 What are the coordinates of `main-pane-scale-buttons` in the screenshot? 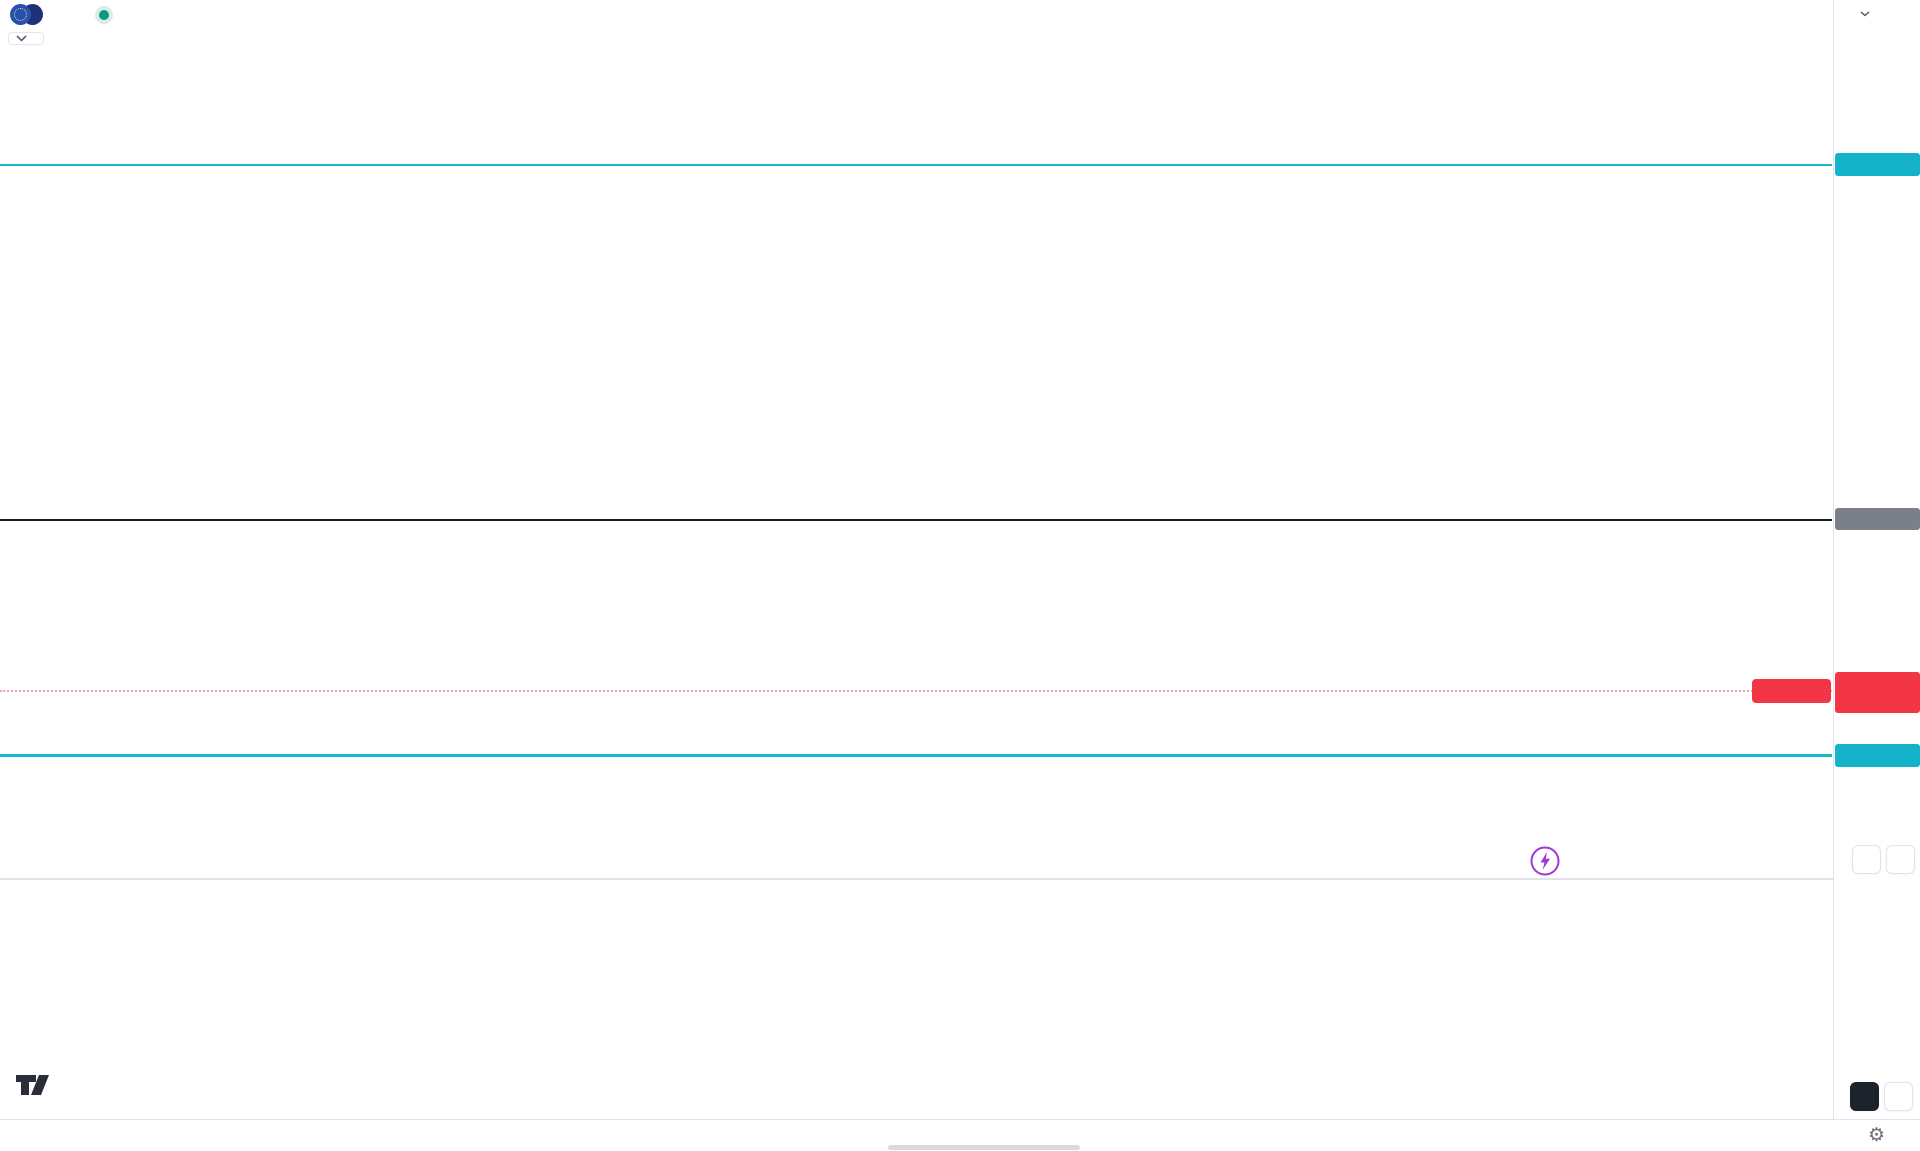 It's located at (1883, 859).